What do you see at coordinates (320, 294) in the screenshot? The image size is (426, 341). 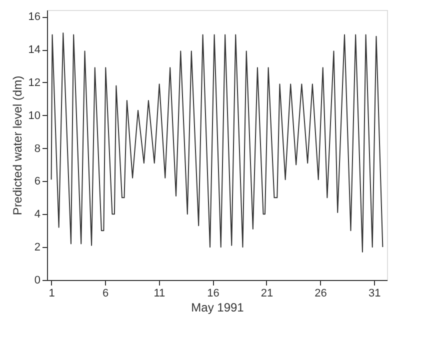 I see `x-tick-label: 26` at bounding box center [320, 294].